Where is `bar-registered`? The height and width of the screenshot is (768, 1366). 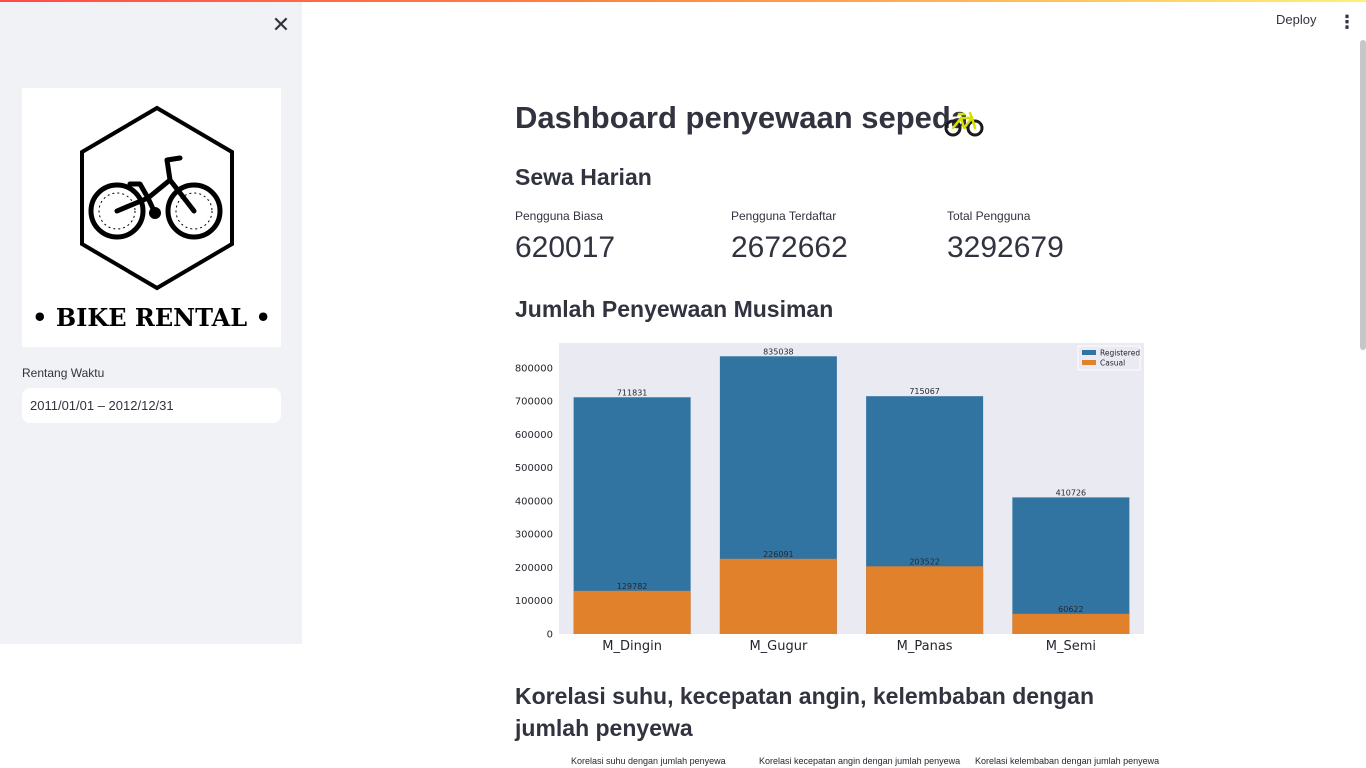 bar-registered is located at coordinates (1071, 565).